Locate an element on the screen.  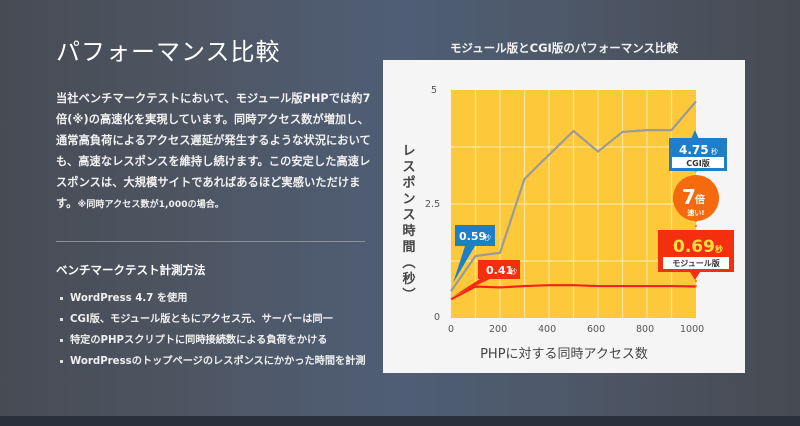
x-tick: 1000 is located at coordinates (692, 329).